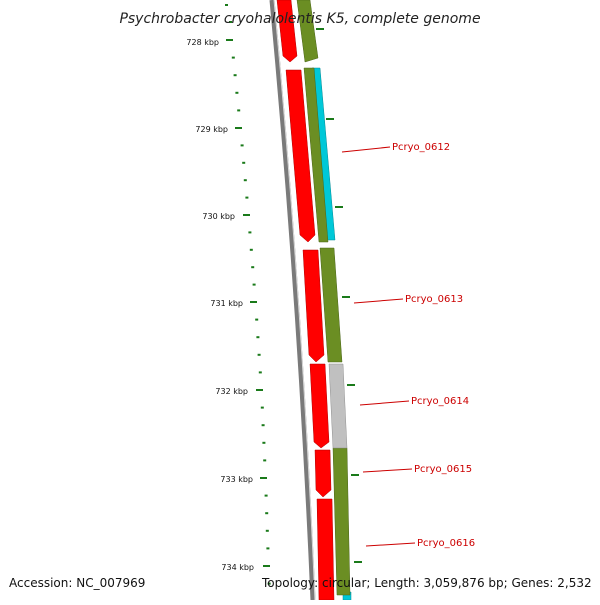 This screenshot has width=600, height=605. I want to click on tick-label-733: 733 kbp, so click(236, 479).